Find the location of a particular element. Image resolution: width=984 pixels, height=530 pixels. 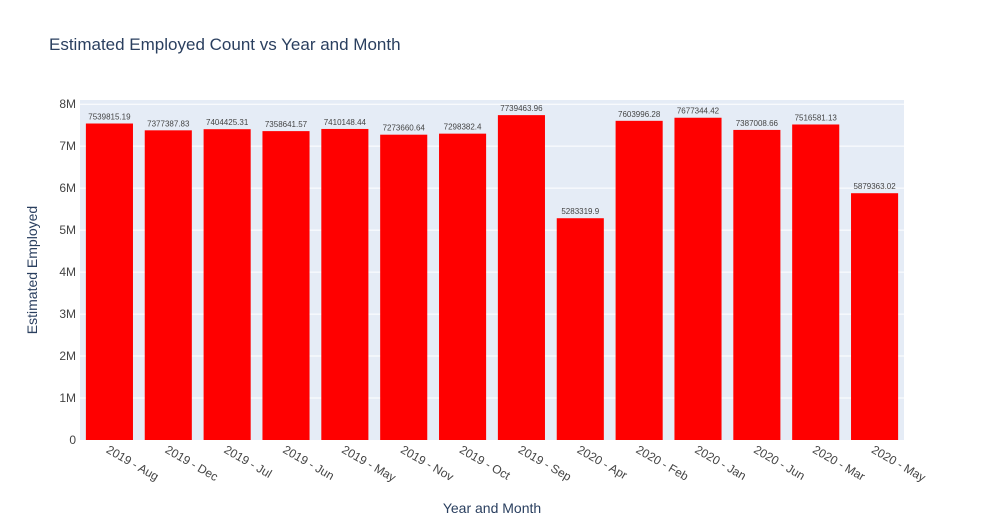

x-axis-title: Year and Month is located at coordinates (492, 508).